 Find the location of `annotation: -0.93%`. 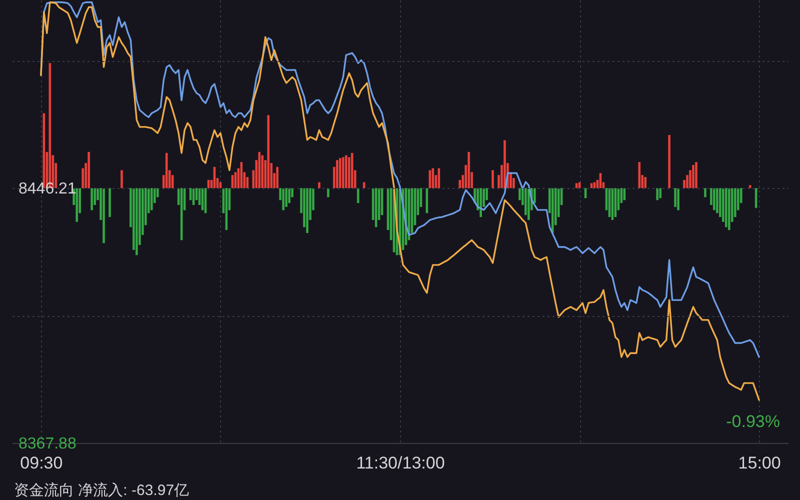

annotation: -0.93% is located at coordinates (753, 421).